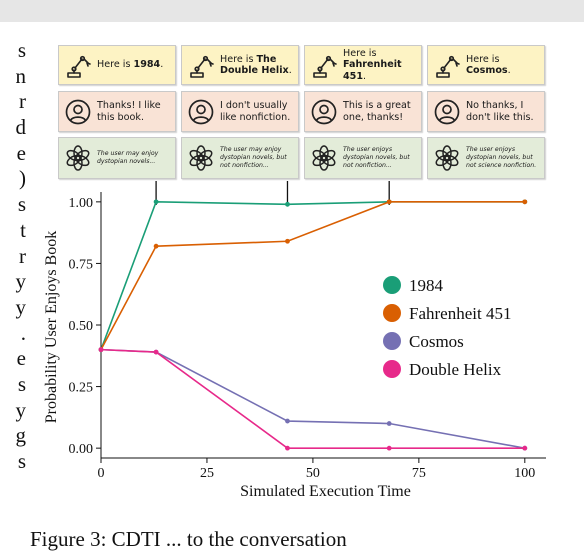 The height and width of the screenshot is (552, 584). What do you see at coordinates (21, 75) in the screenshot?
I see `left-text-fragment: n` at bounding box center [21, 75].